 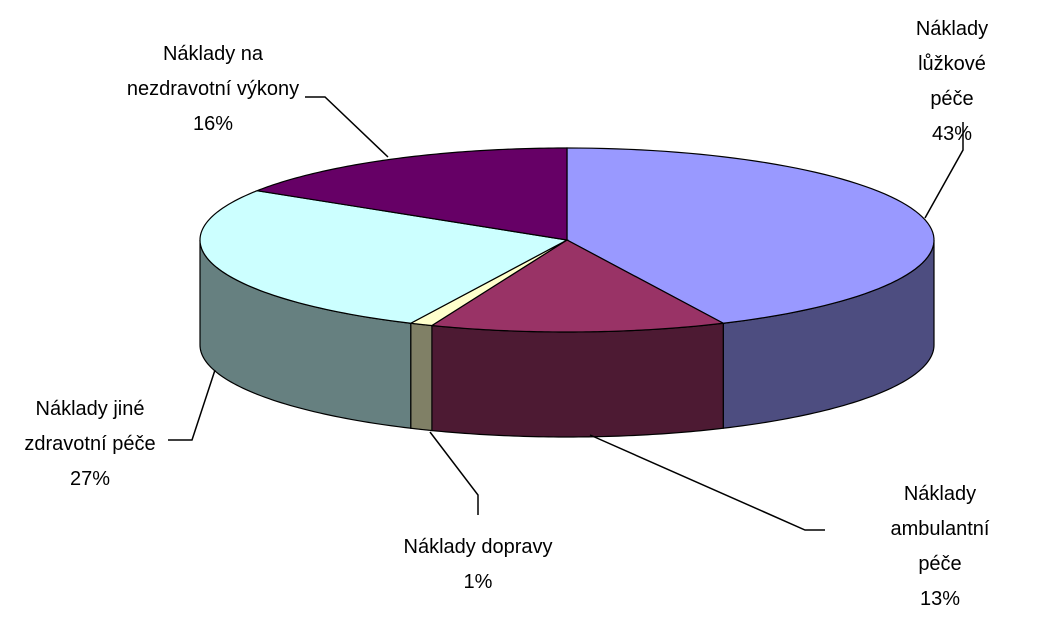 I want to click on slice-label: Náklady lůžkové péče 43%, so click(x=952, y=82).